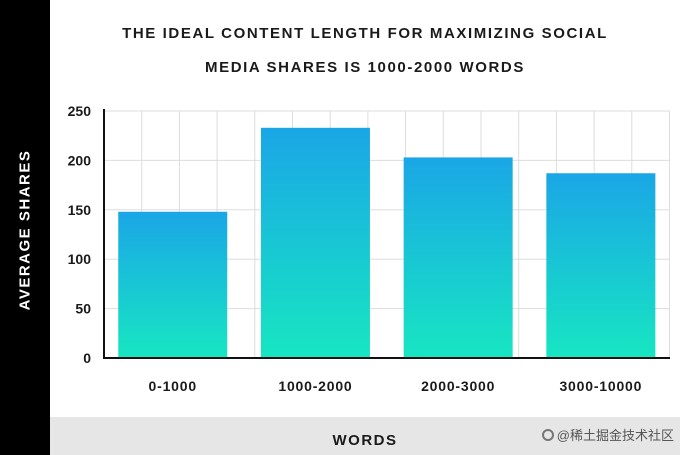 The image size is (680, 455). What do you see at coordinates (80, 259) in the screenshot?
I see `y-tick-label: 100` at bounding box center [80, 259].